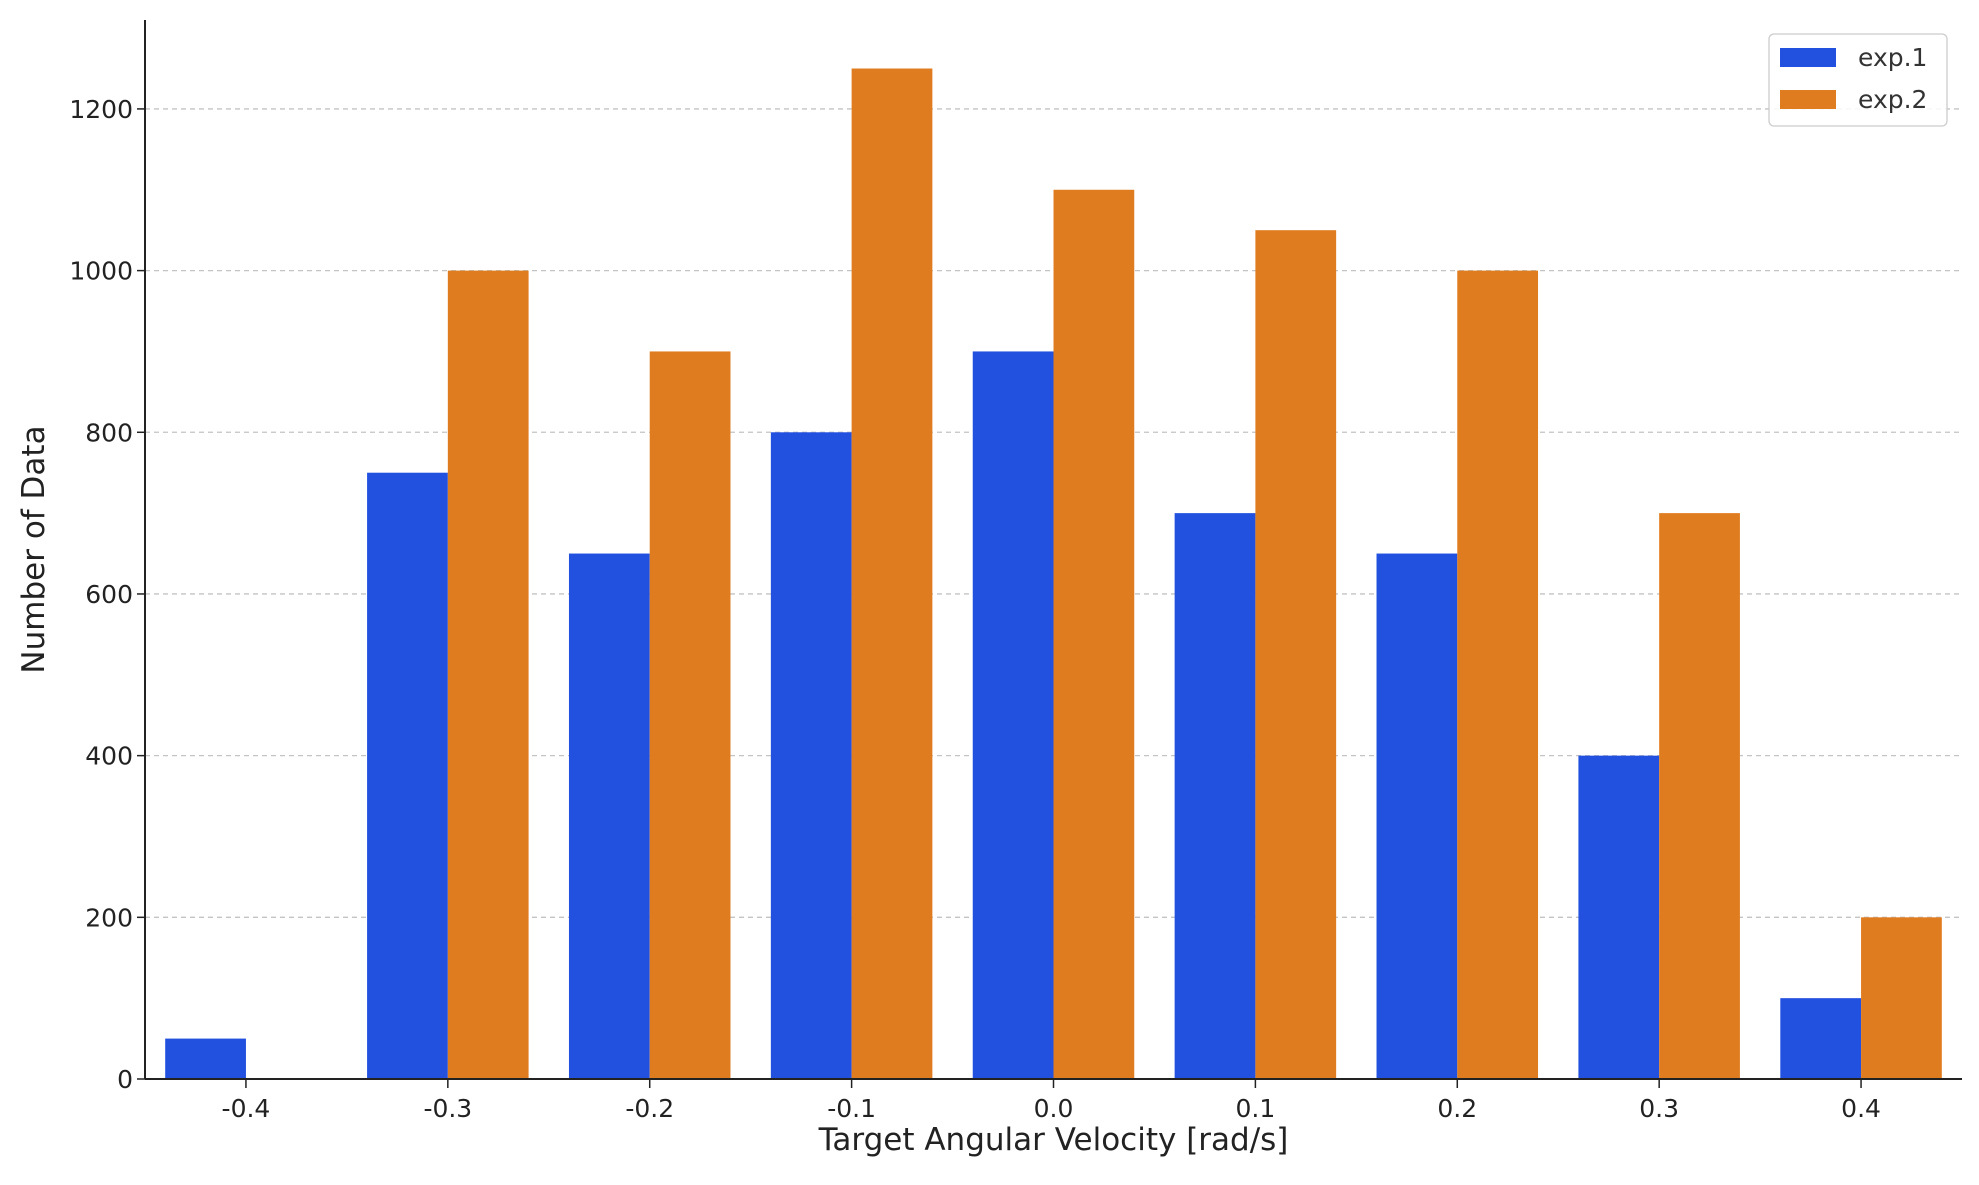  I want to click on bar-exp2--0.3, so click(488, 675).